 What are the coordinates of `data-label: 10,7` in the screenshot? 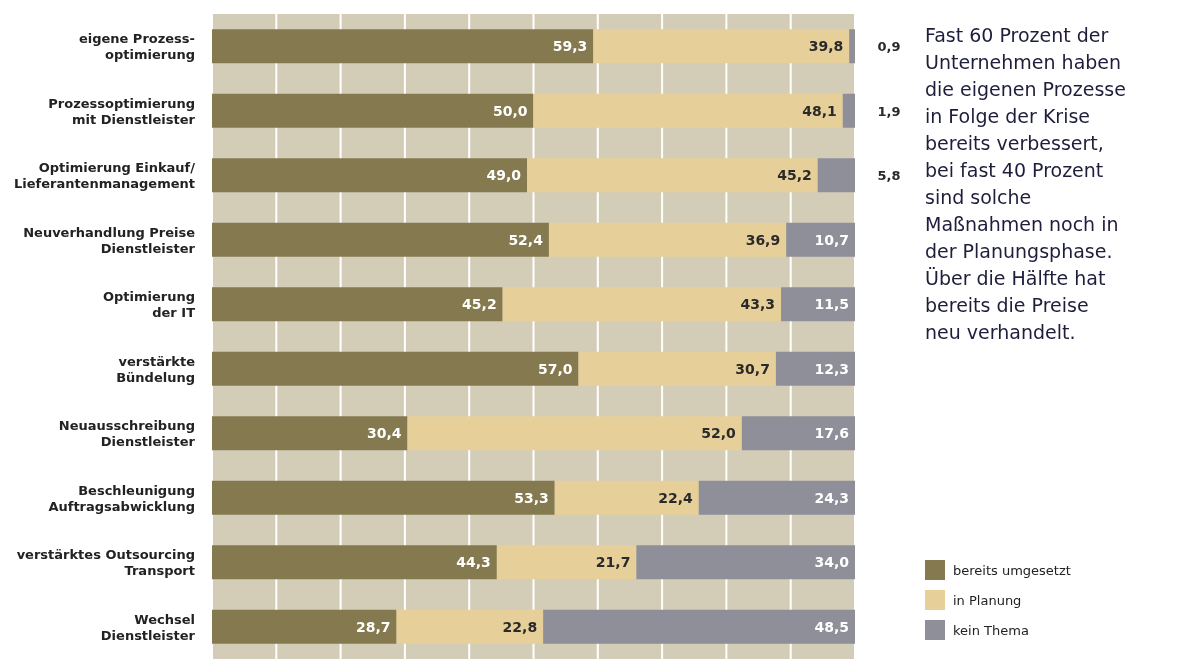 It's located at (831, 239).